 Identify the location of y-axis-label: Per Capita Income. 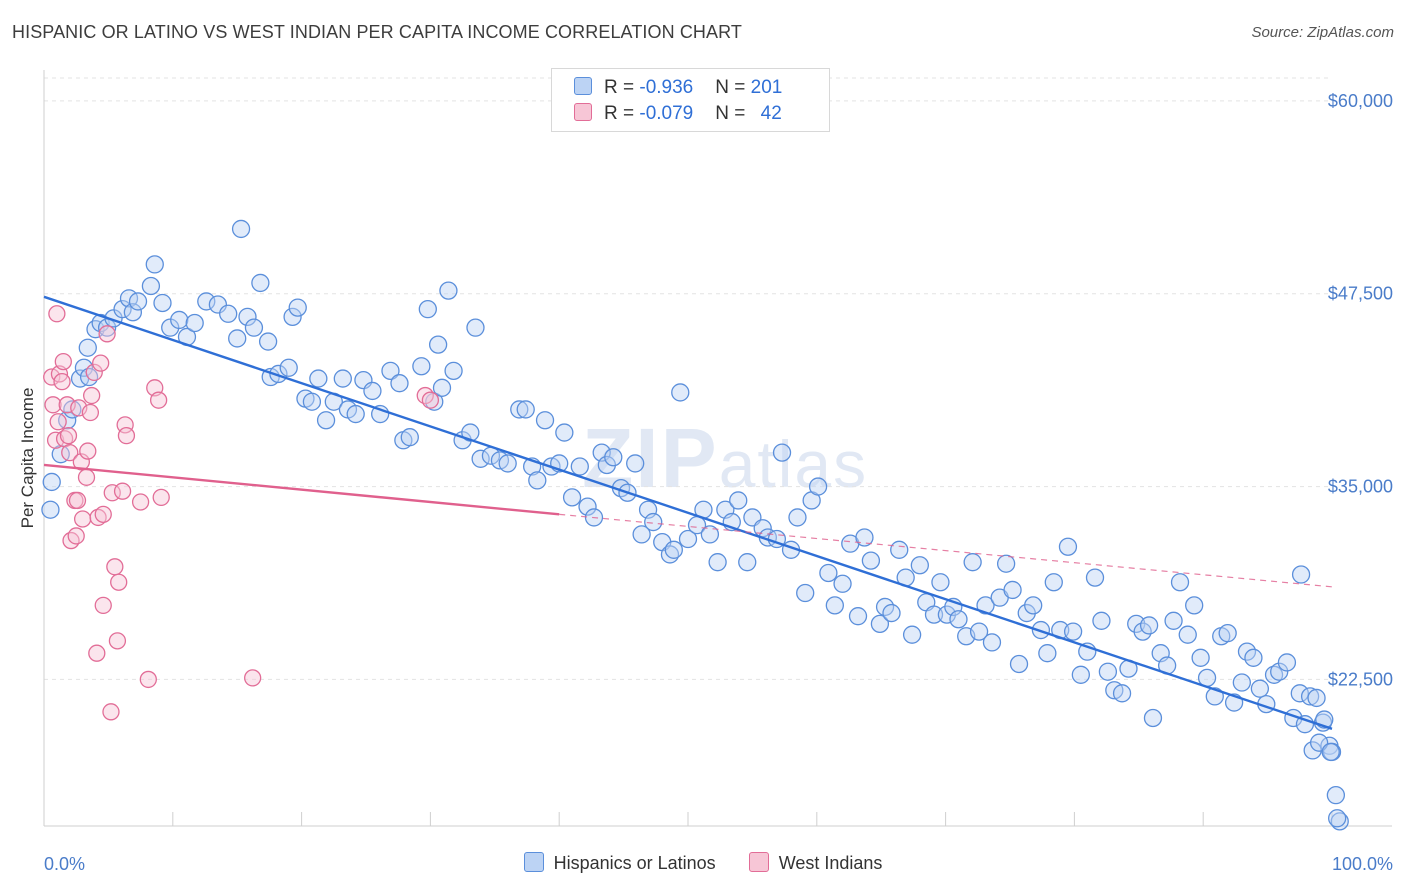
(27, 458).